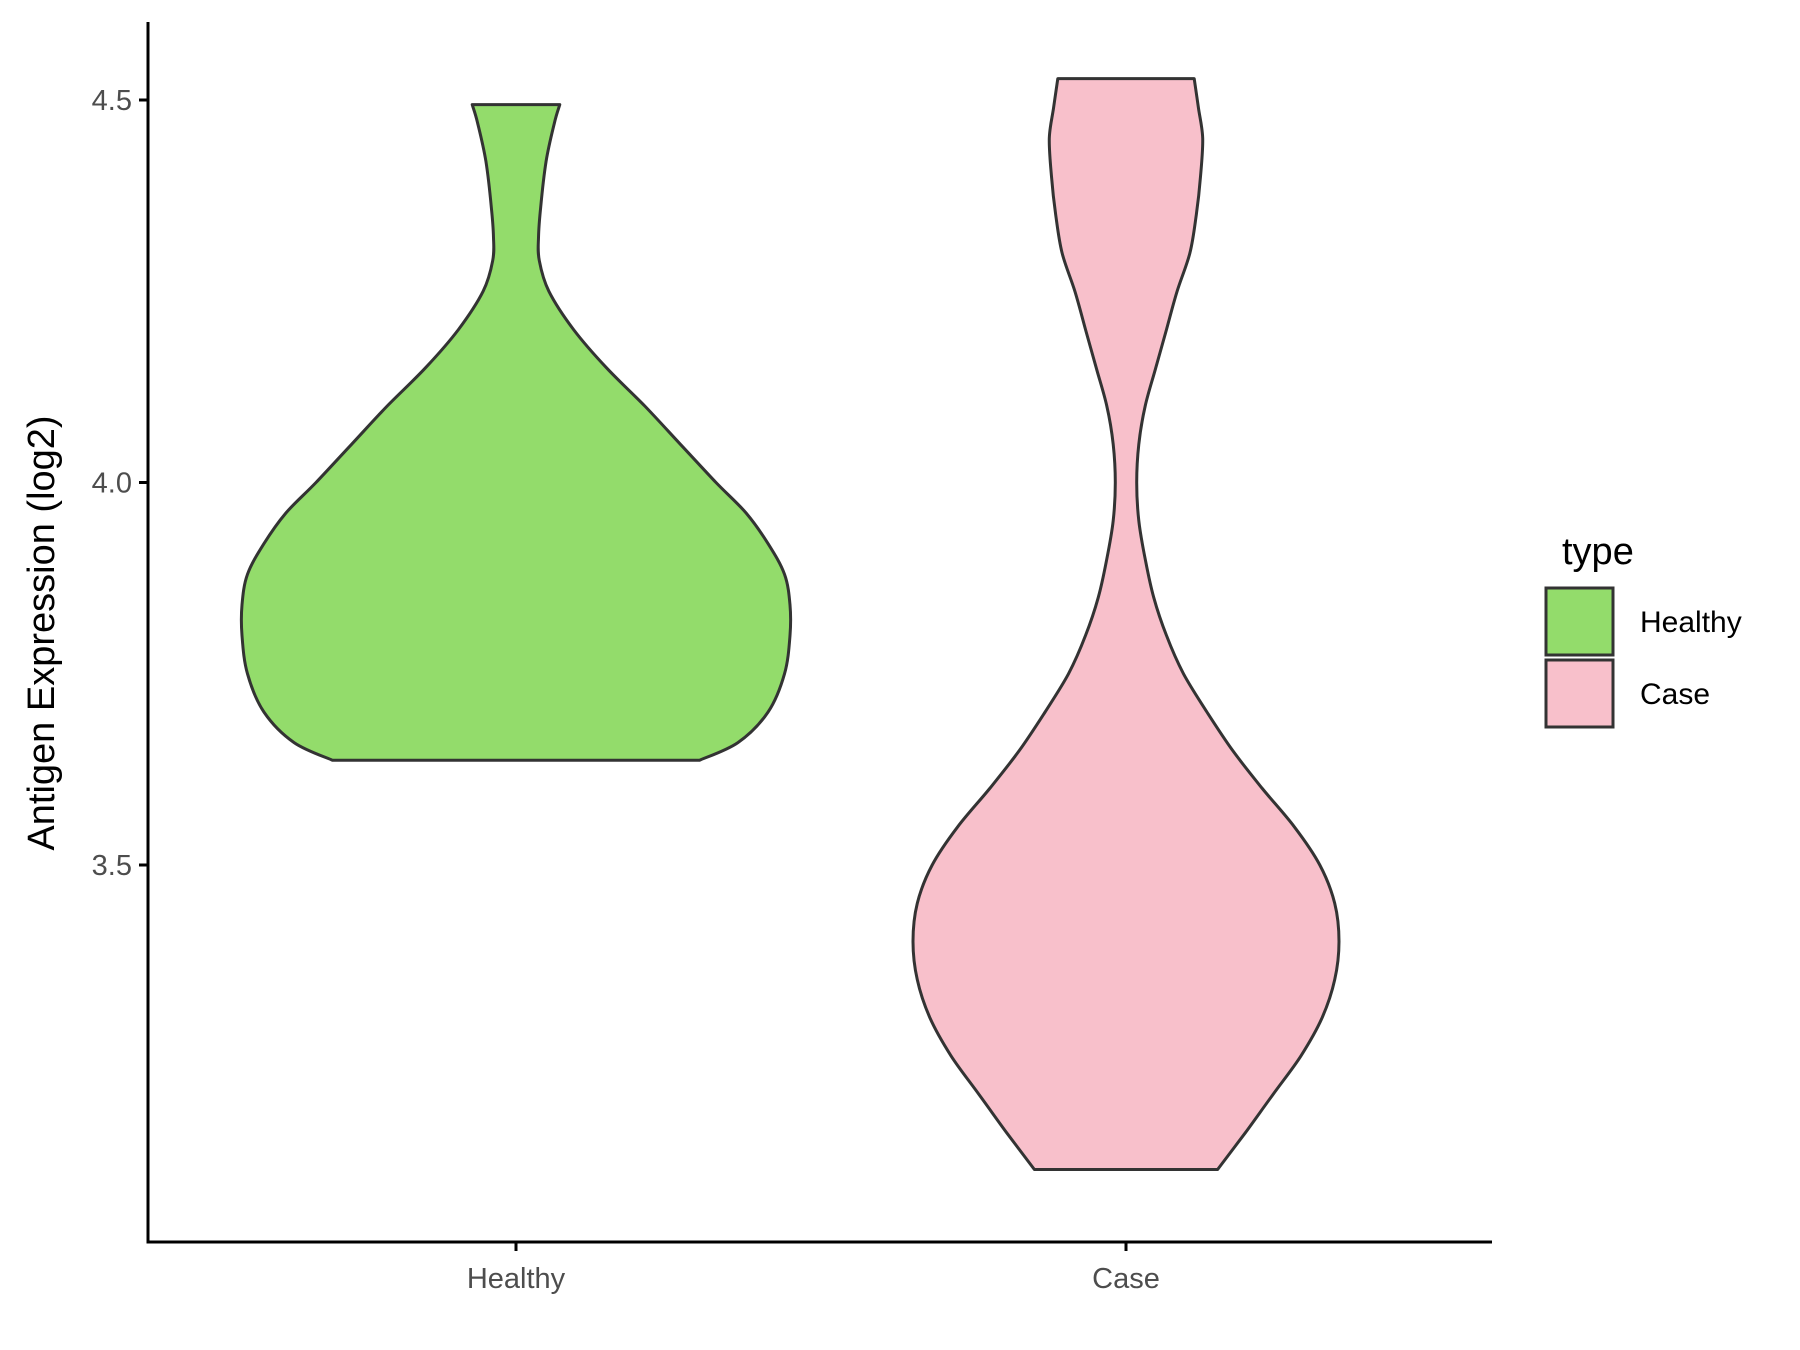  What do you see at coordinates (1579, 621) in the screenshot?
I see `legend-key-healthy` at bounding box center [1579, 621].